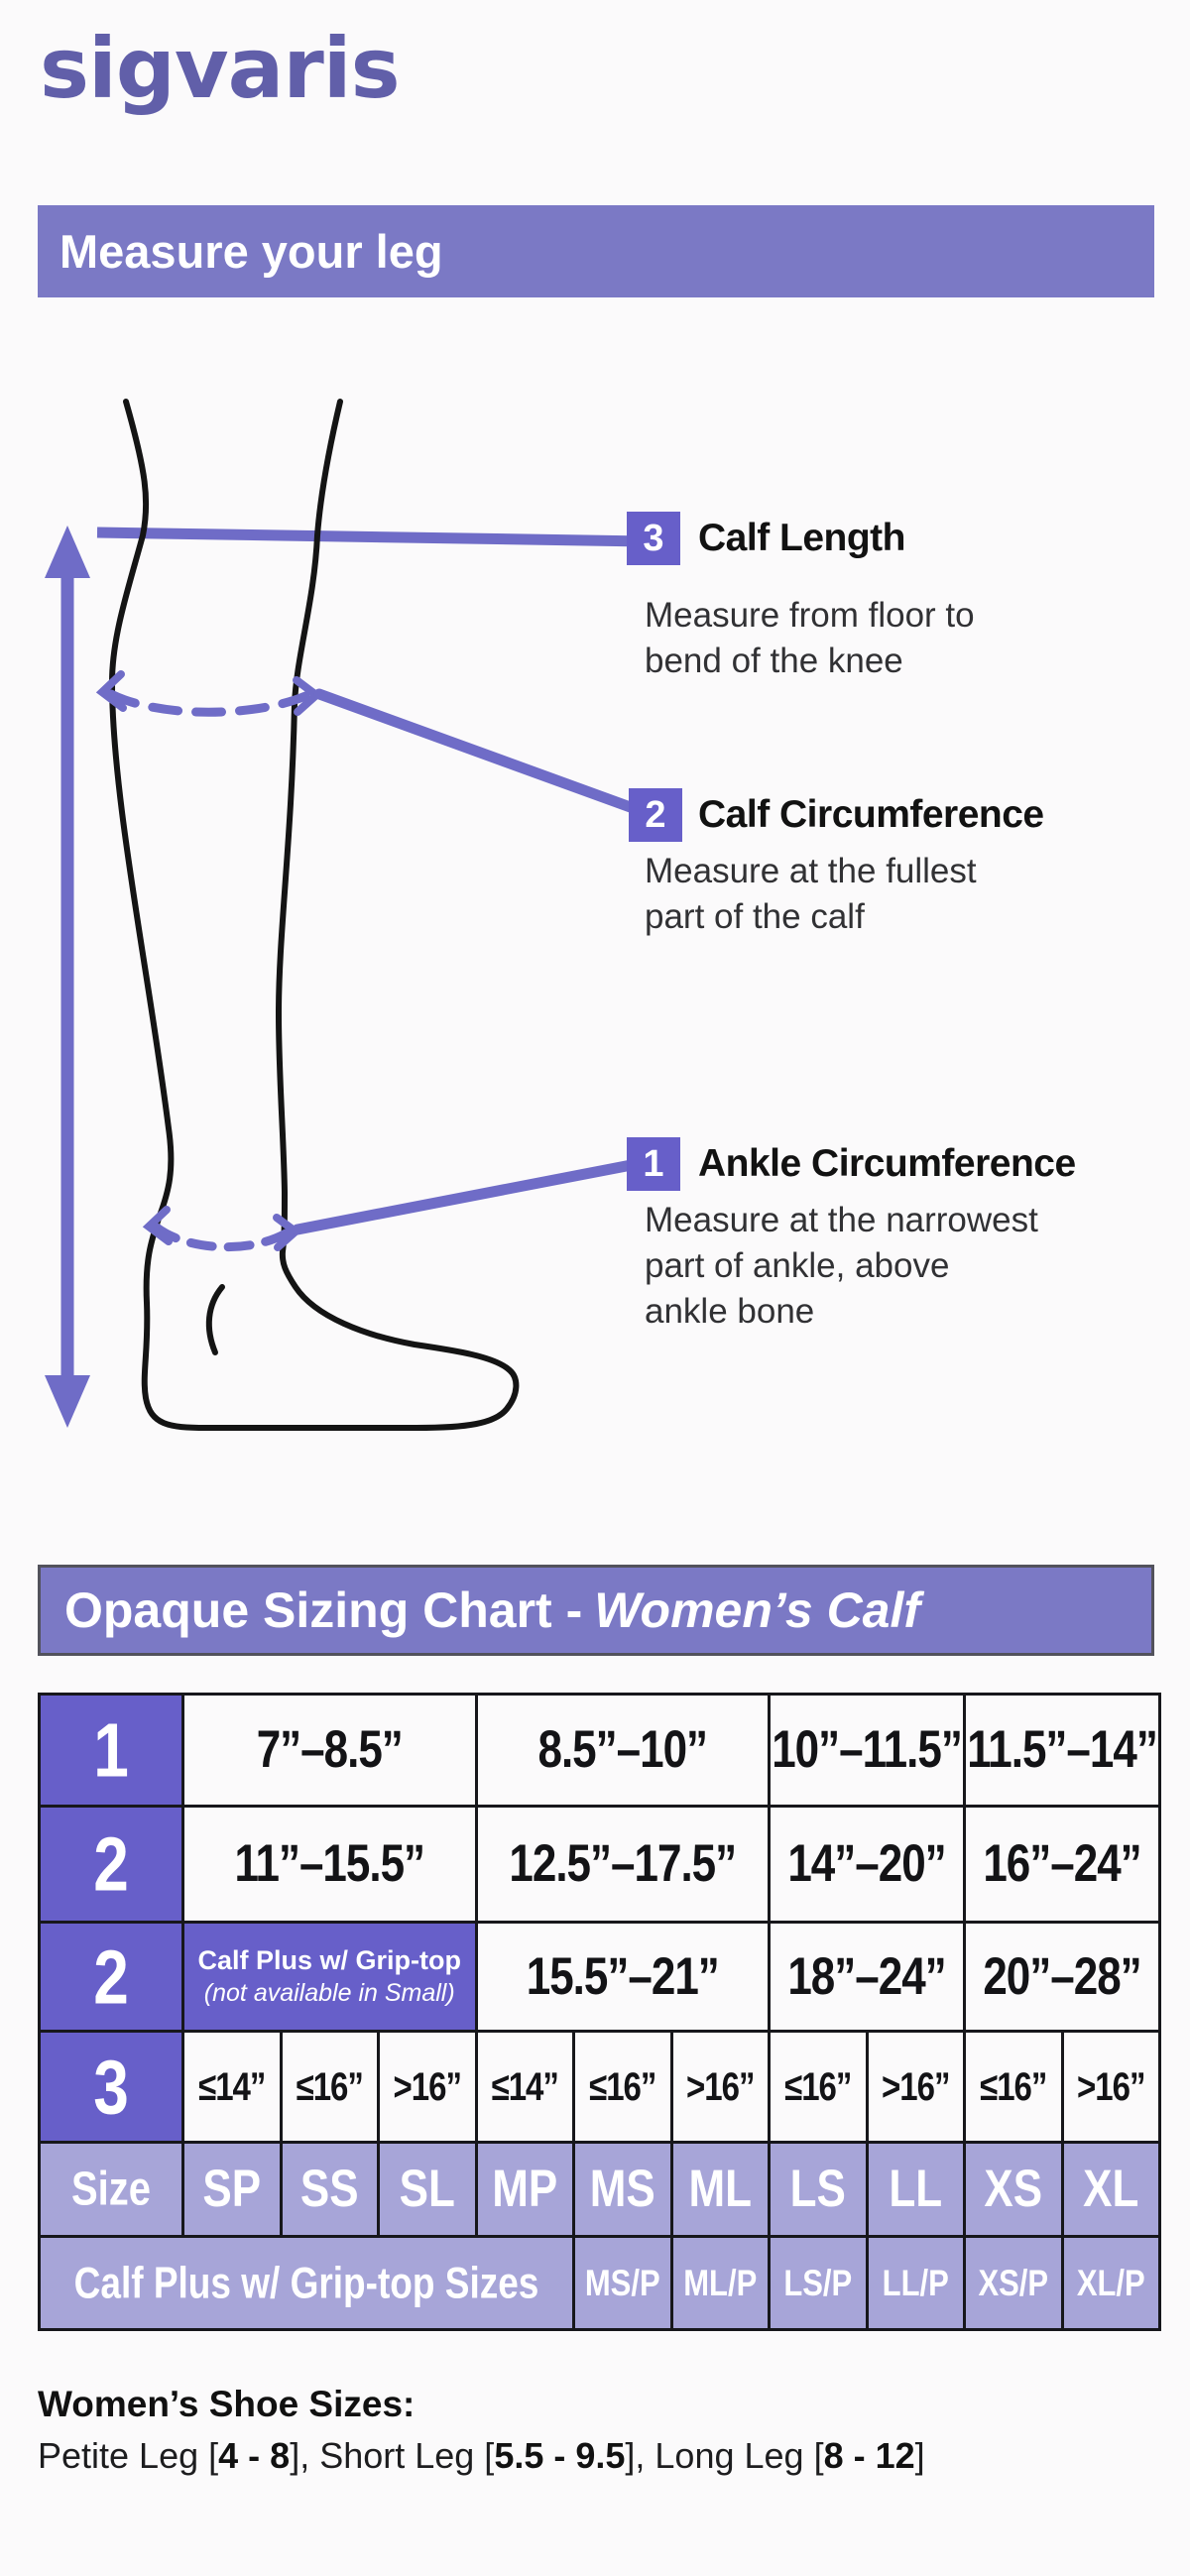 This screenshot has height=2576, width=1190. What do you see at coordinates (397, 1204) in the screenshot?
I see `ankle-circumference-dashes` at bounding box center [397, 1204].